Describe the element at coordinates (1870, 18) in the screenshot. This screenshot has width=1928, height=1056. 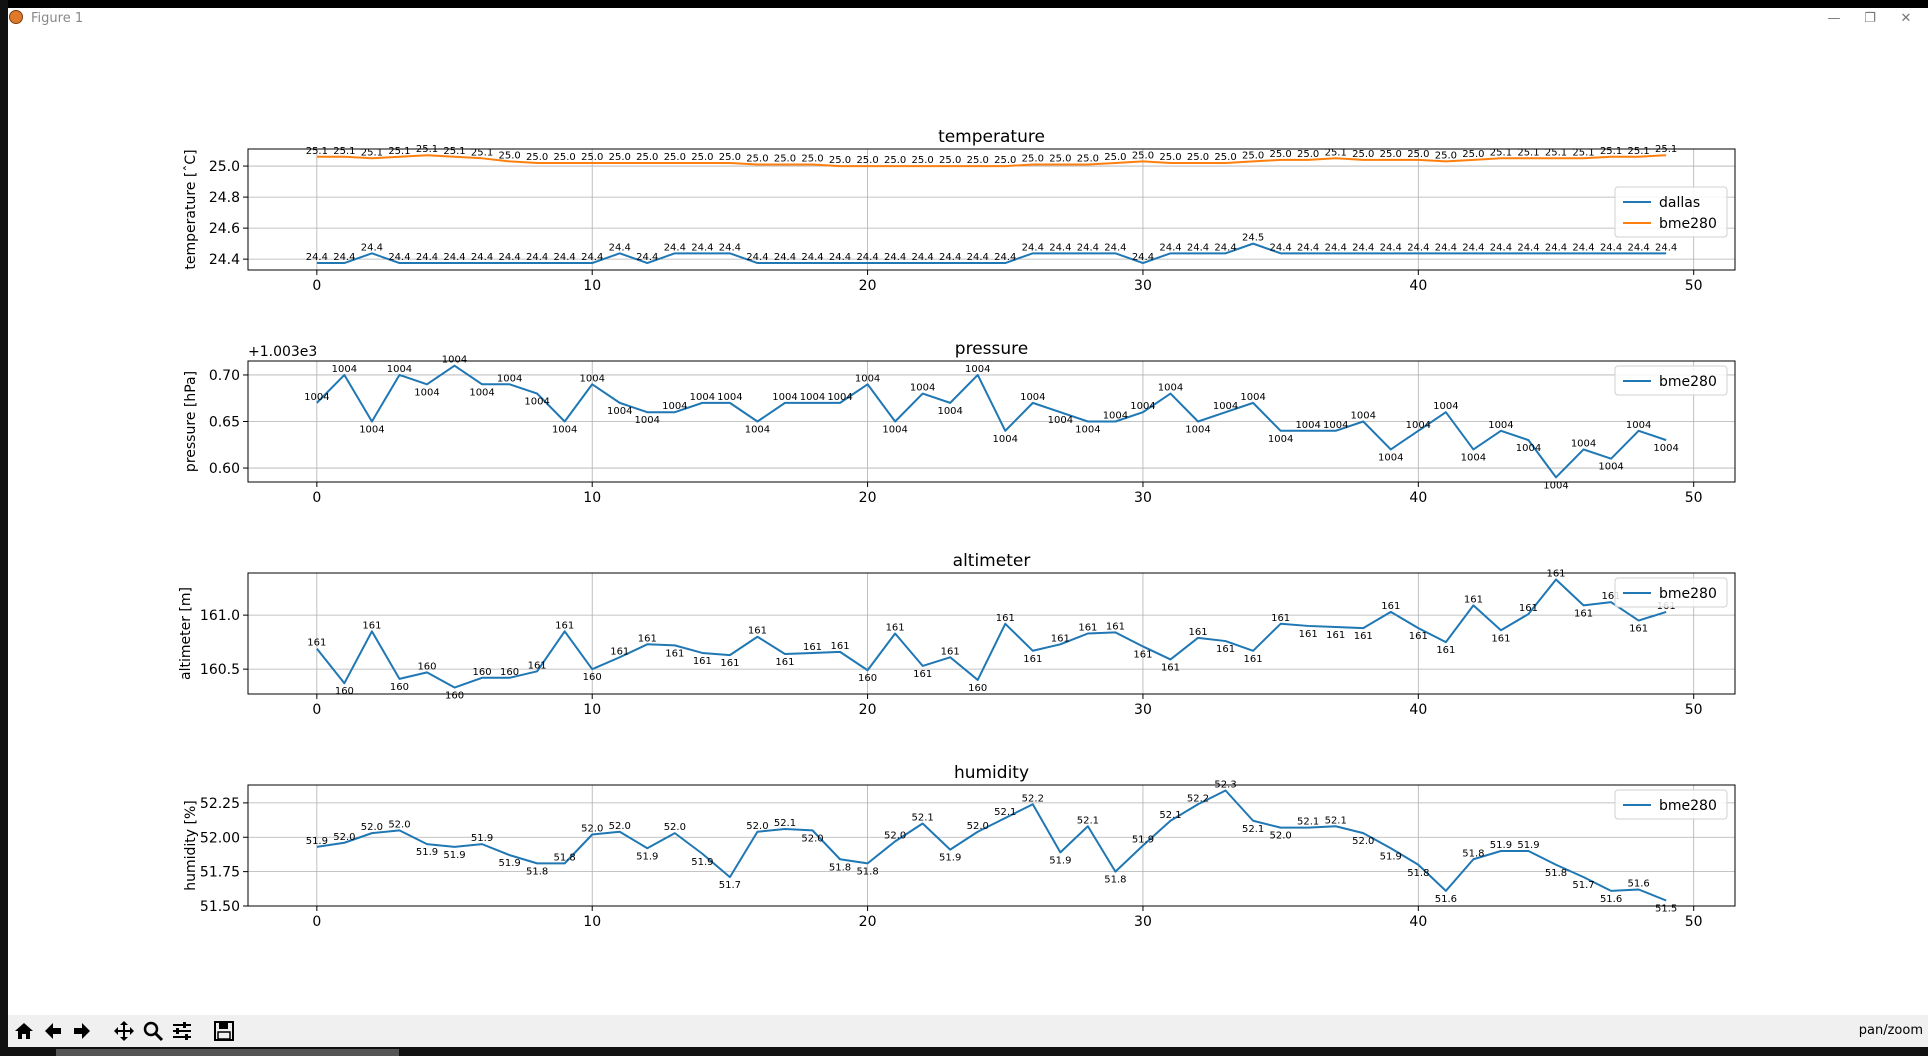
I see `restore-icon: ❐` at that location.